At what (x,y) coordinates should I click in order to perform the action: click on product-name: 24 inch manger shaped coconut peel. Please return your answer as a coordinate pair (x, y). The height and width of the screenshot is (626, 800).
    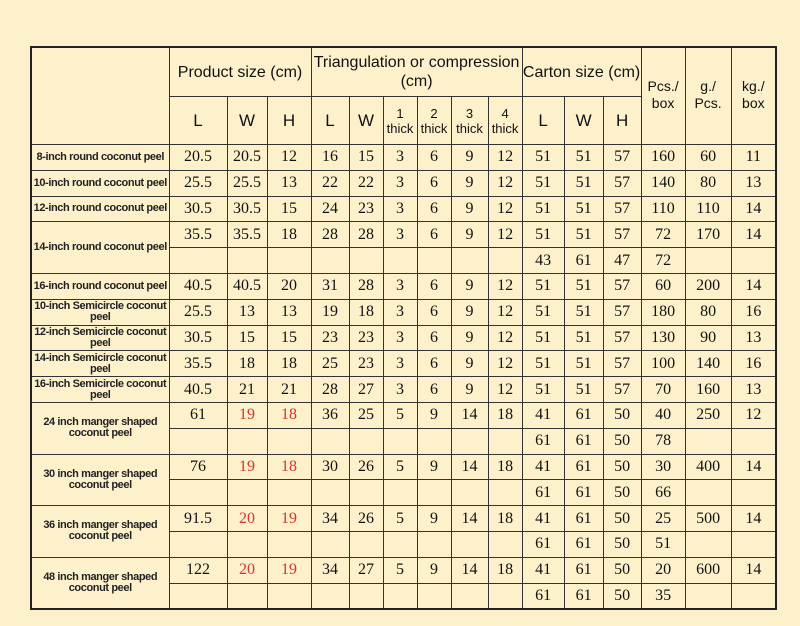
    Looking at the image, I should click on (100, 428).